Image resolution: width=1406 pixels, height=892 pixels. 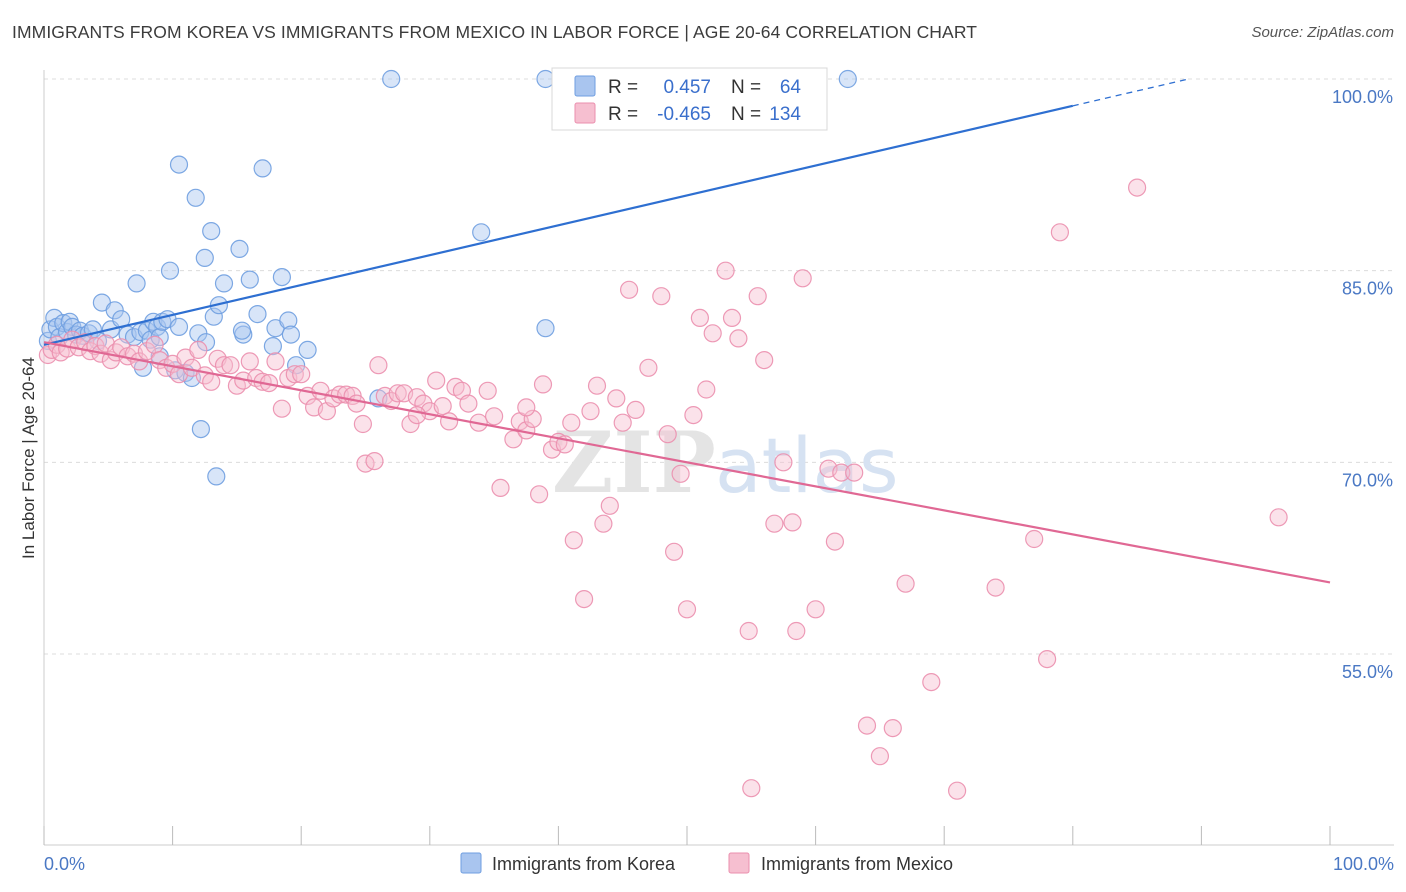 I want to click on legend-swatch-mexico, so click(x=585, y=113).